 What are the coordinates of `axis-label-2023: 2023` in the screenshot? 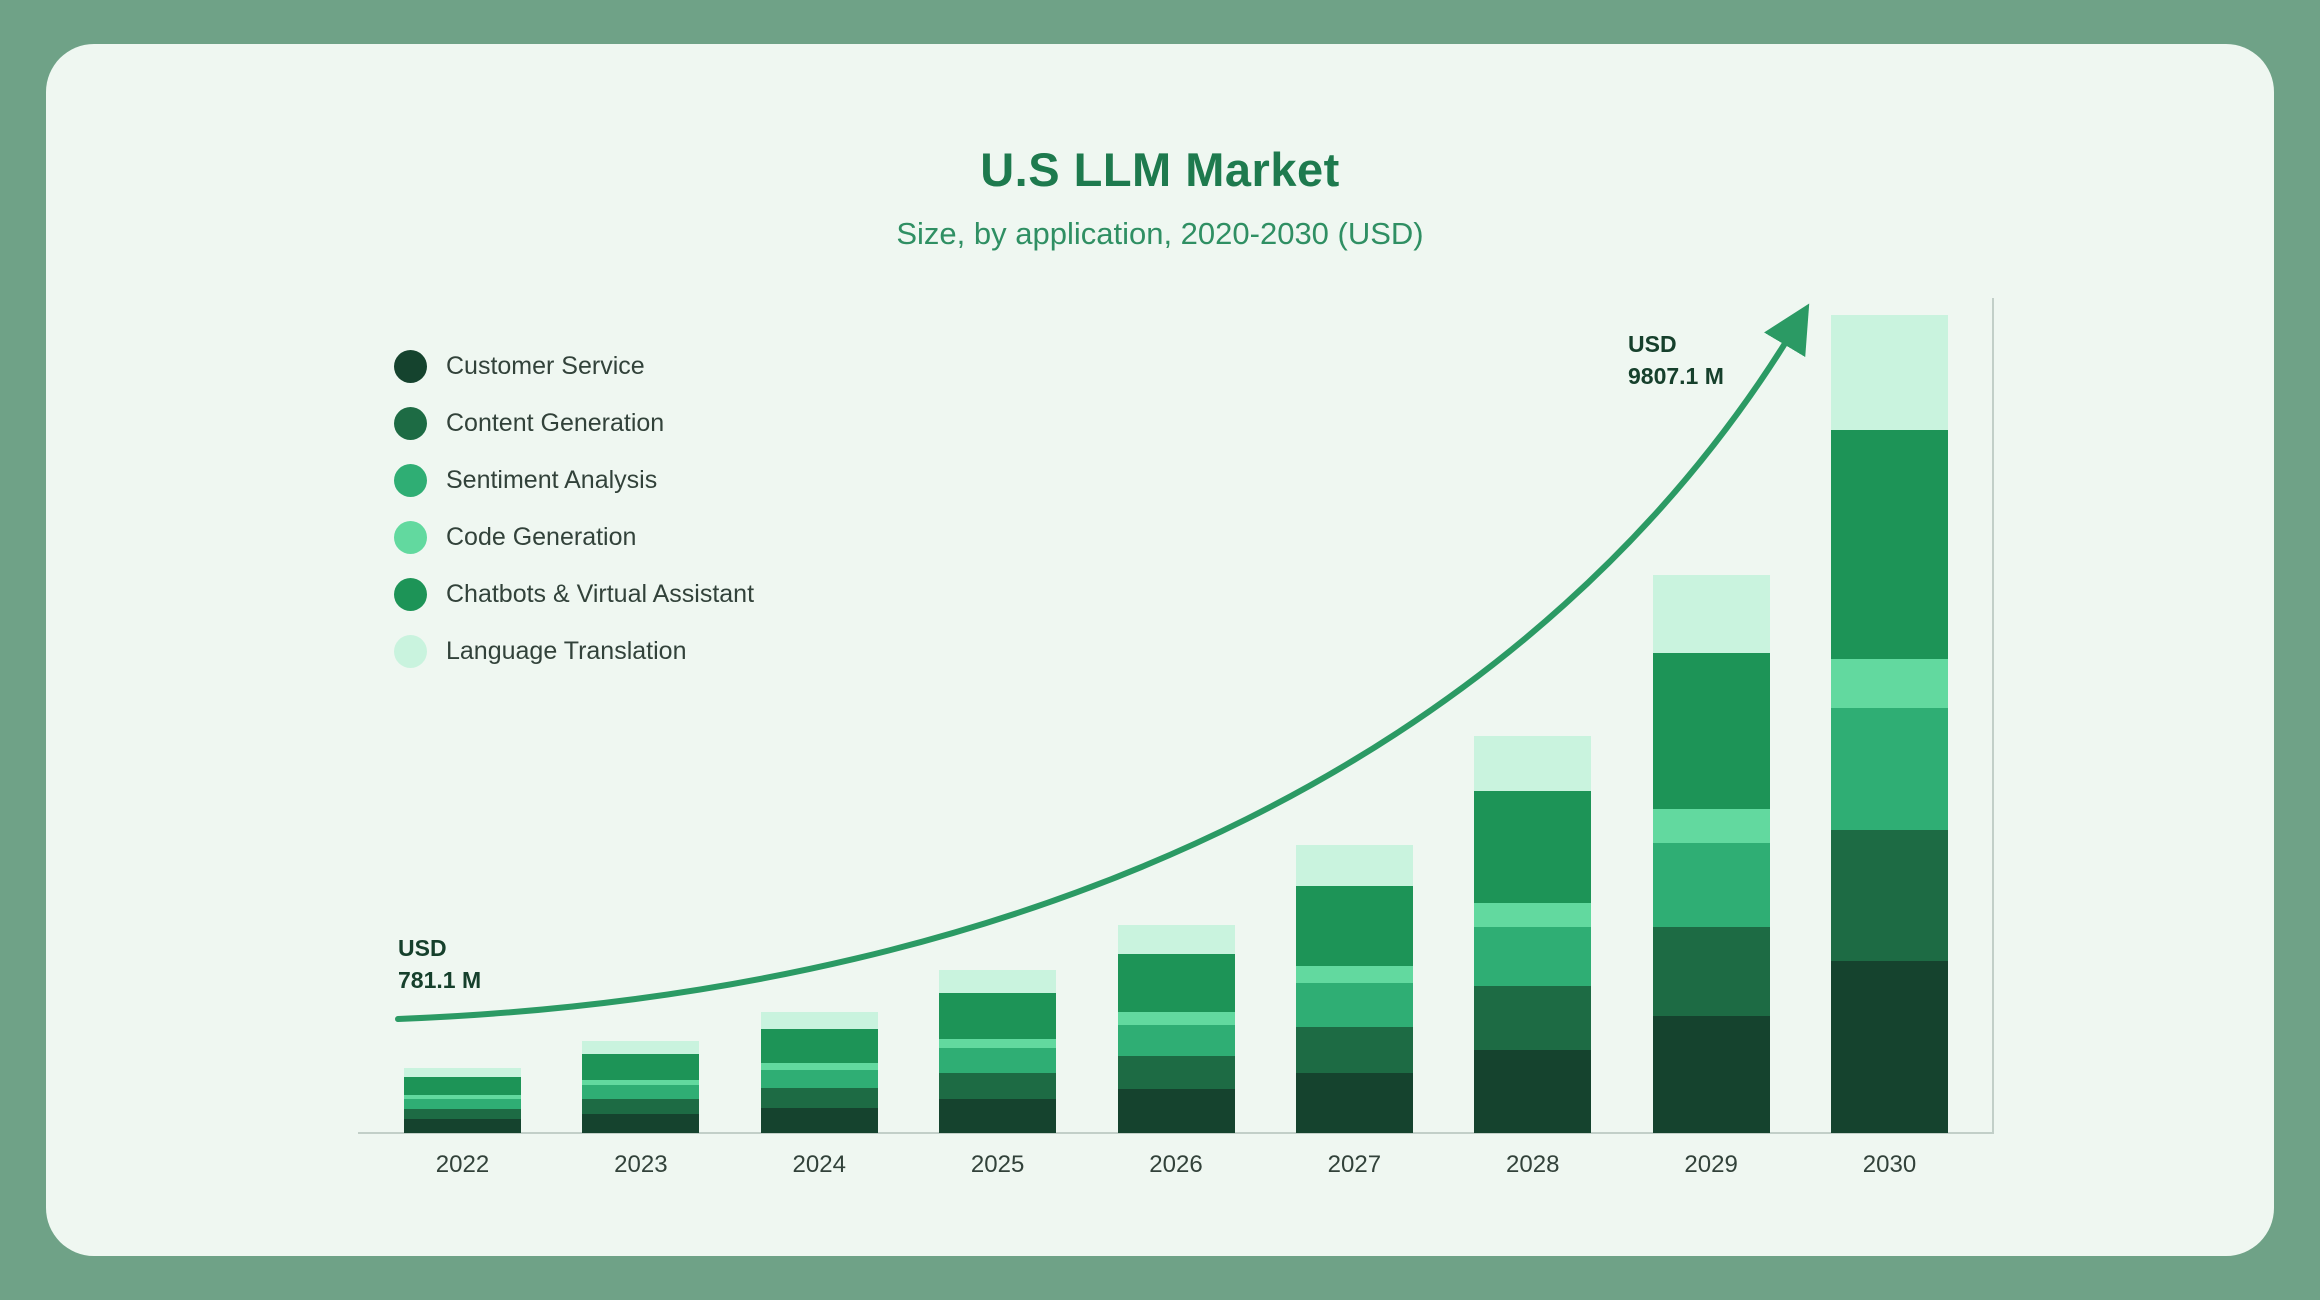 It's located at (641, 1164).